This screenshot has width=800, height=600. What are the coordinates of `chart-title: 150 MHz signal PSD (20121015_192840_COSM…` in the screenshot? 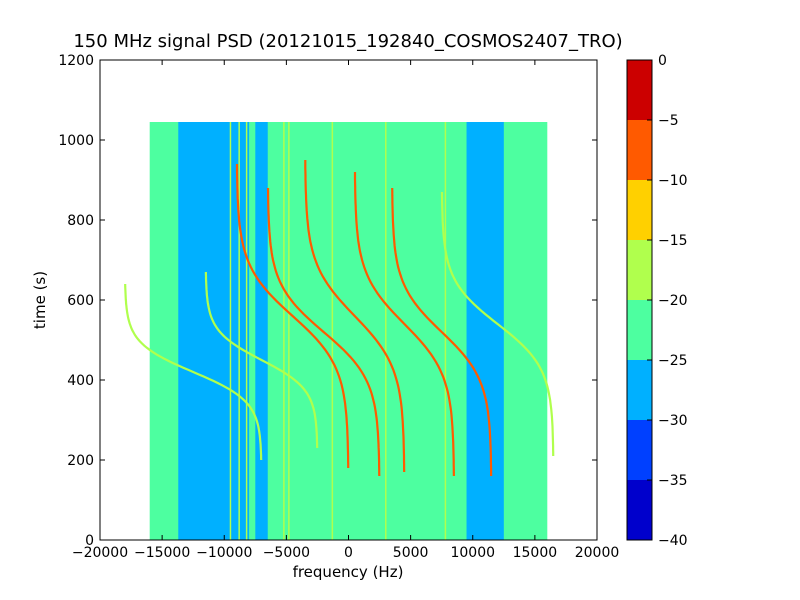 It's located at (347, 41).